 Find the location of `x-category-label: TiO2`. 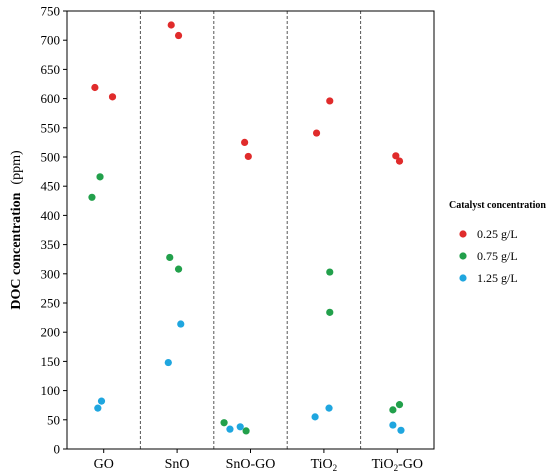

x-category-label: TiO2 is located at coordinates (324, 465).